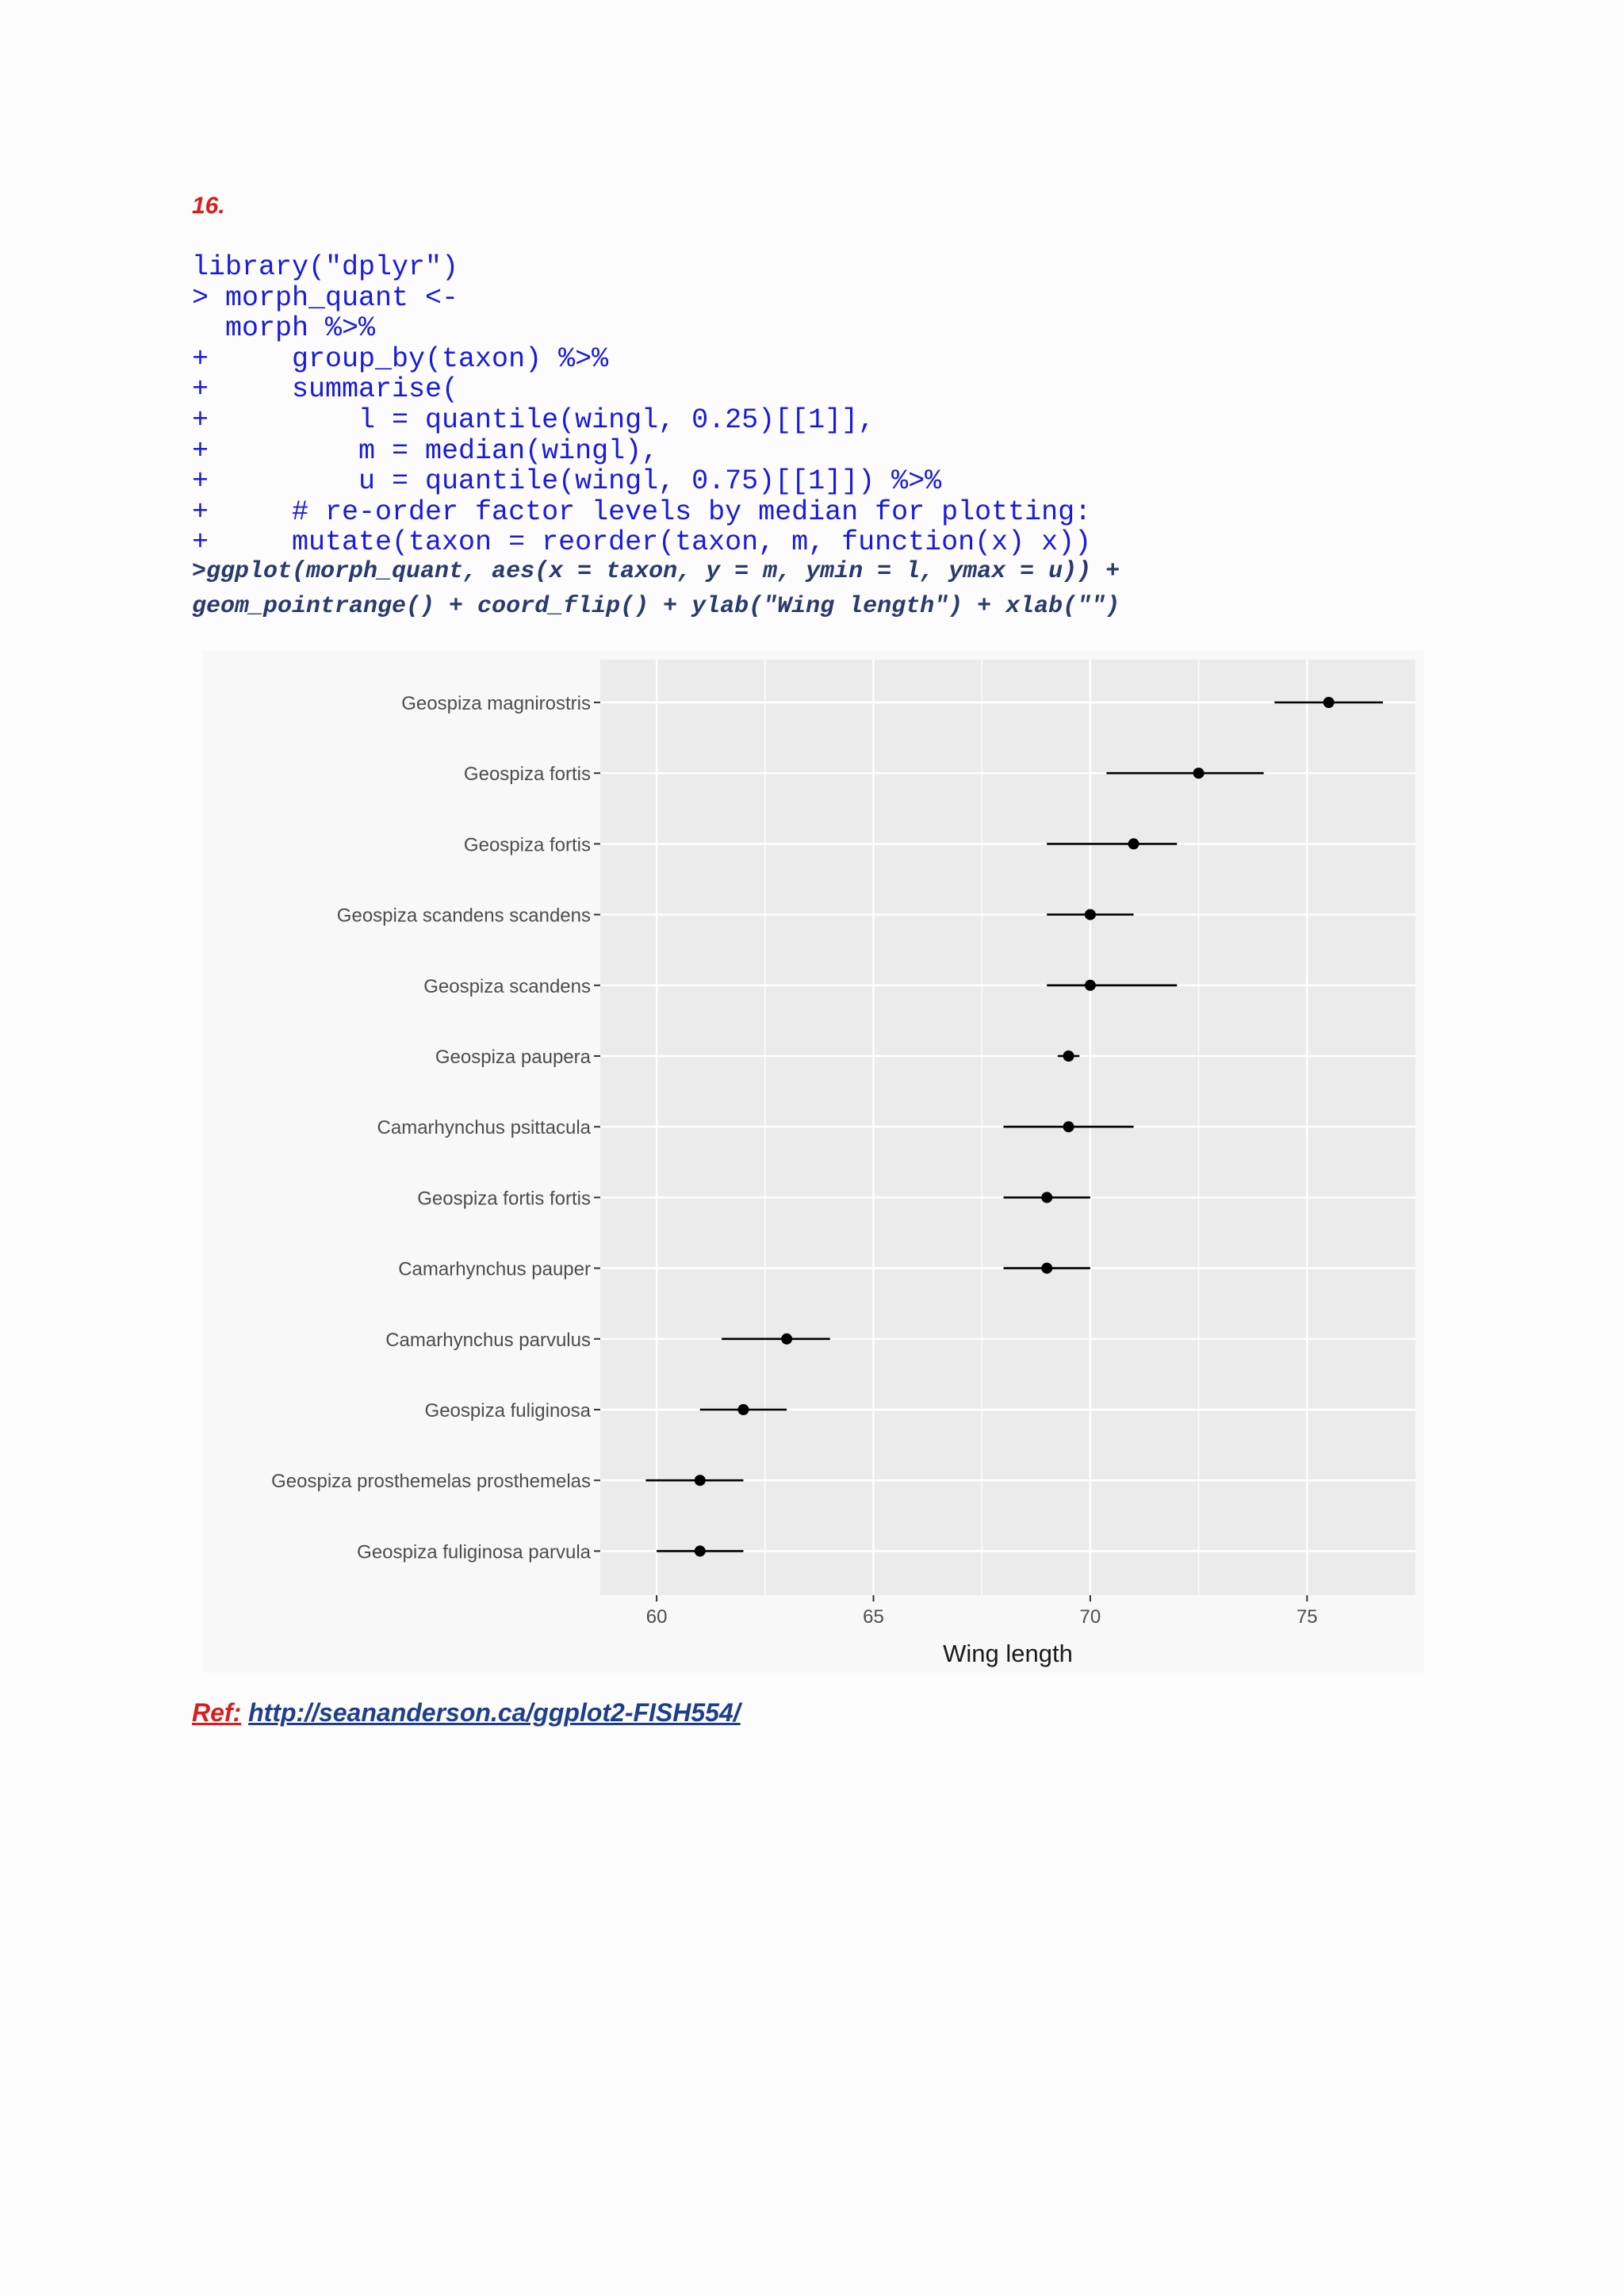  I want to click on y-tick-label: Geospiza scandens, so click(507, 987).